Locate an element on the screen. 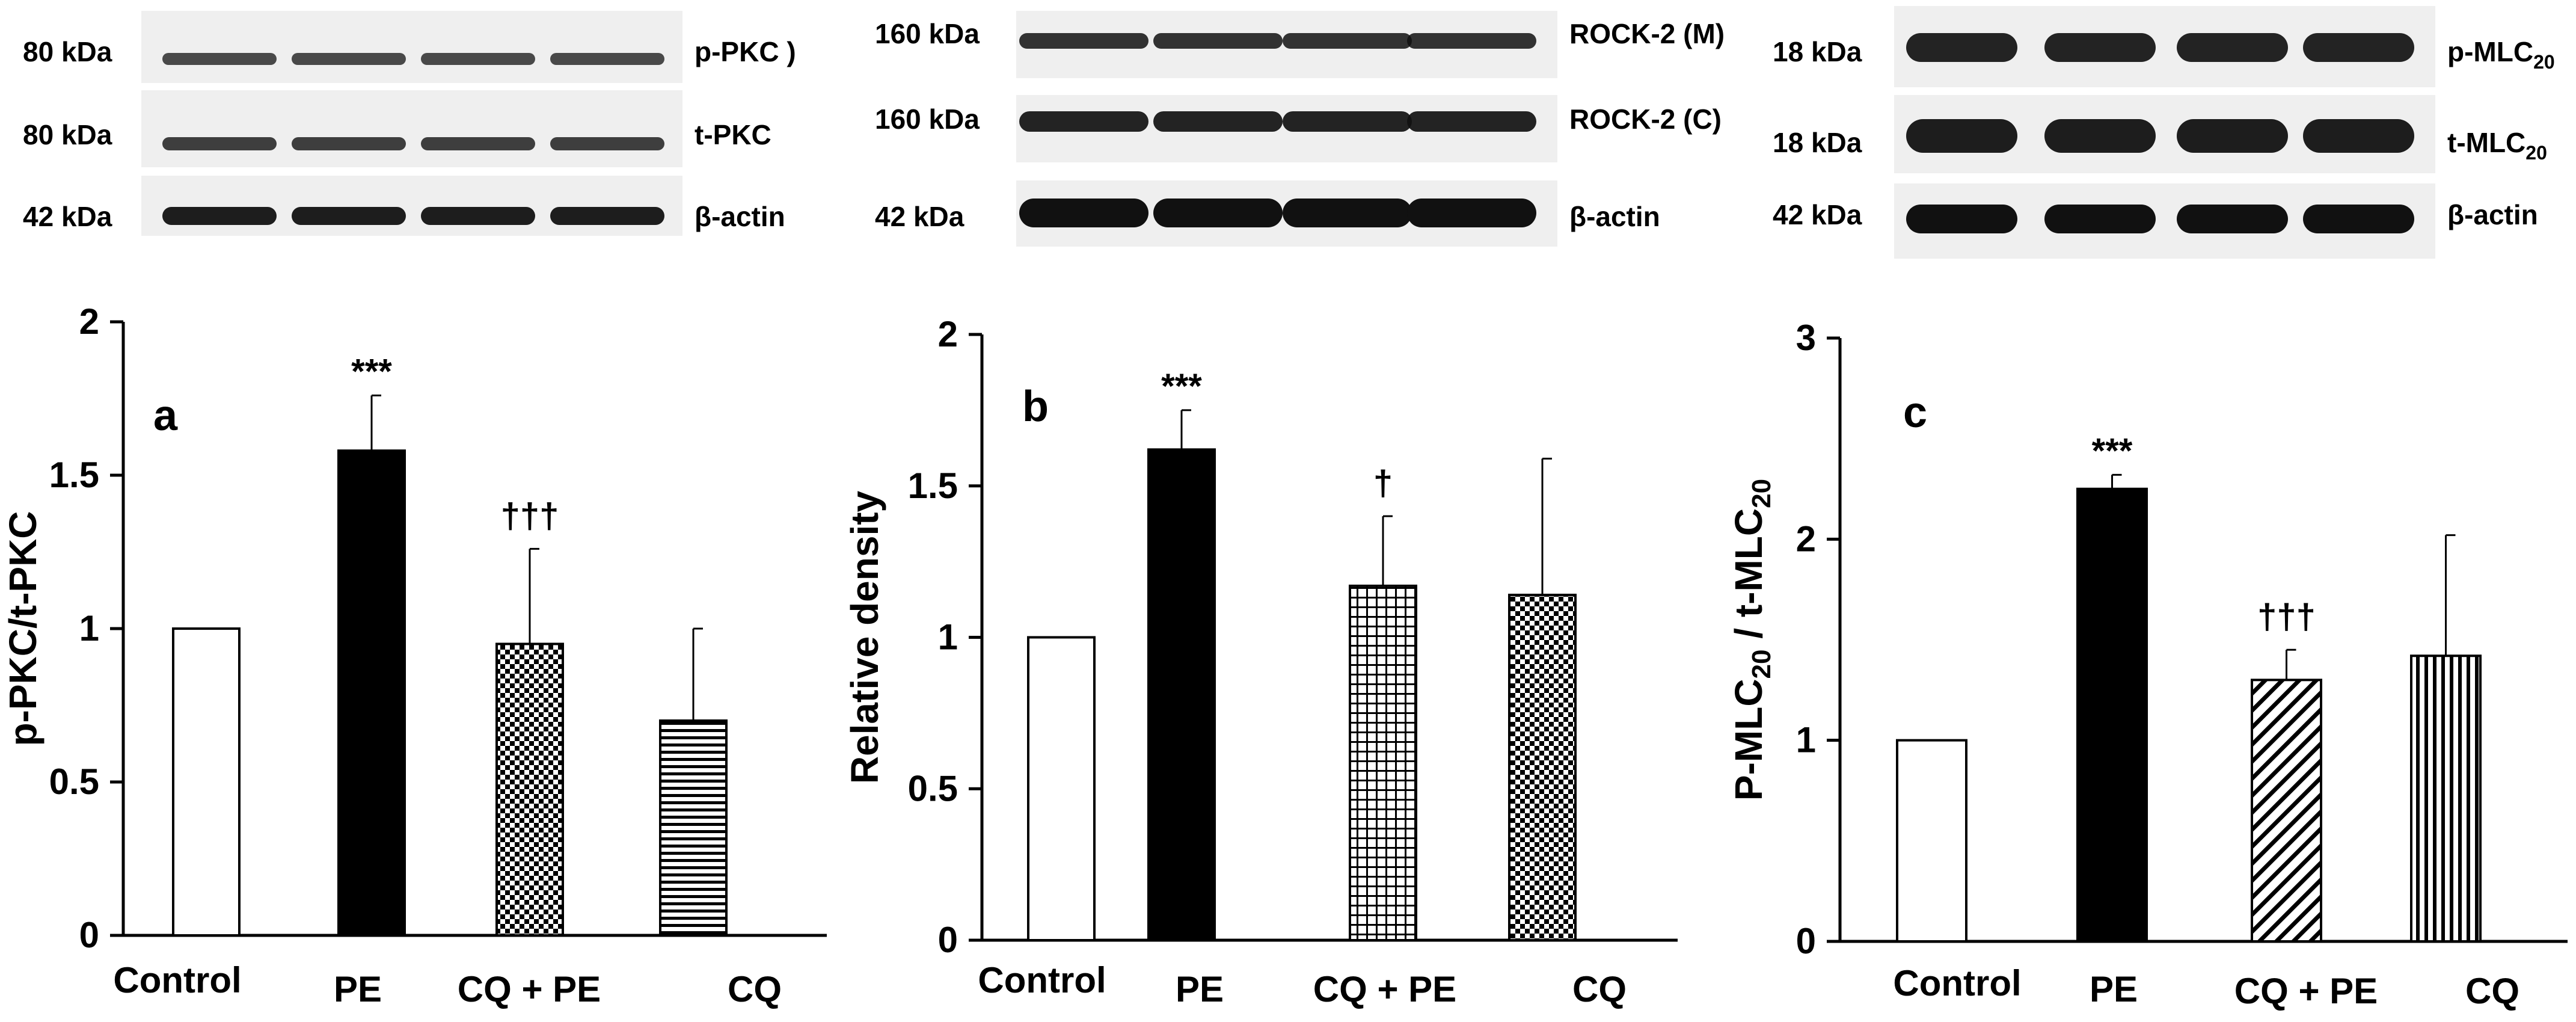 Image resolution: width=2576 pixels, height=1022 pixels. bar-cq-pe is located at coordinates (529, 789).